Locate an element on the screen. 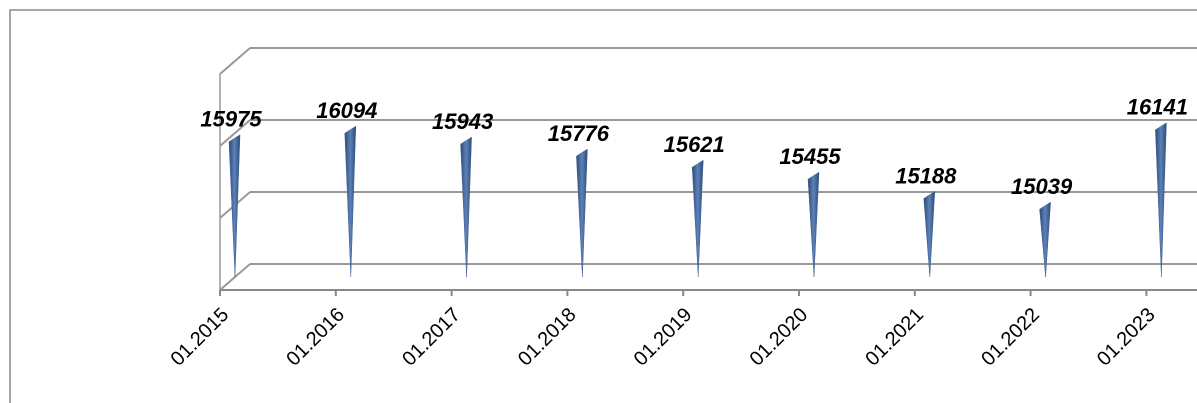 This screenshot has width=1197, height=403. value-label: 16141 is located at coordinates (1157, 107).